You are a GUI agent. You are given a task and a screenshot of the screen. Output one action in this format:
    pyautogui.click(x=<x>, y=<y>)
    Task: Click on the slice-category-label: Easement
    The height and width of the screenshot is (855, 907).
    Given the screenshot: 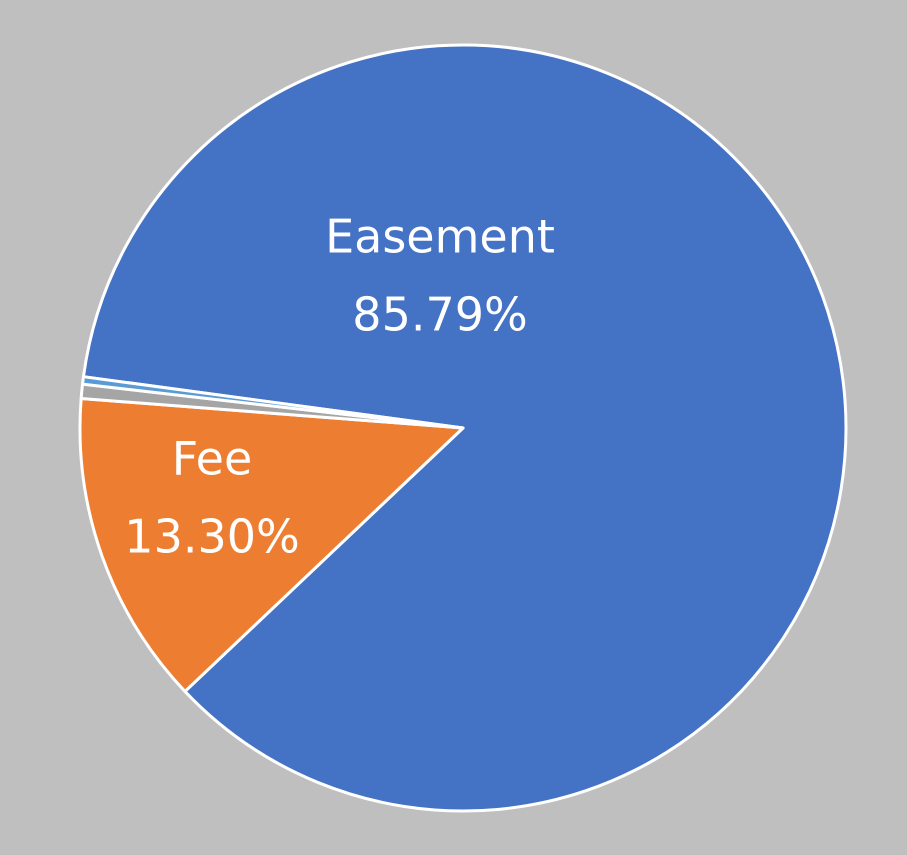 What is the action you would take?
    pyautogui.click(x=440, y=237)
    